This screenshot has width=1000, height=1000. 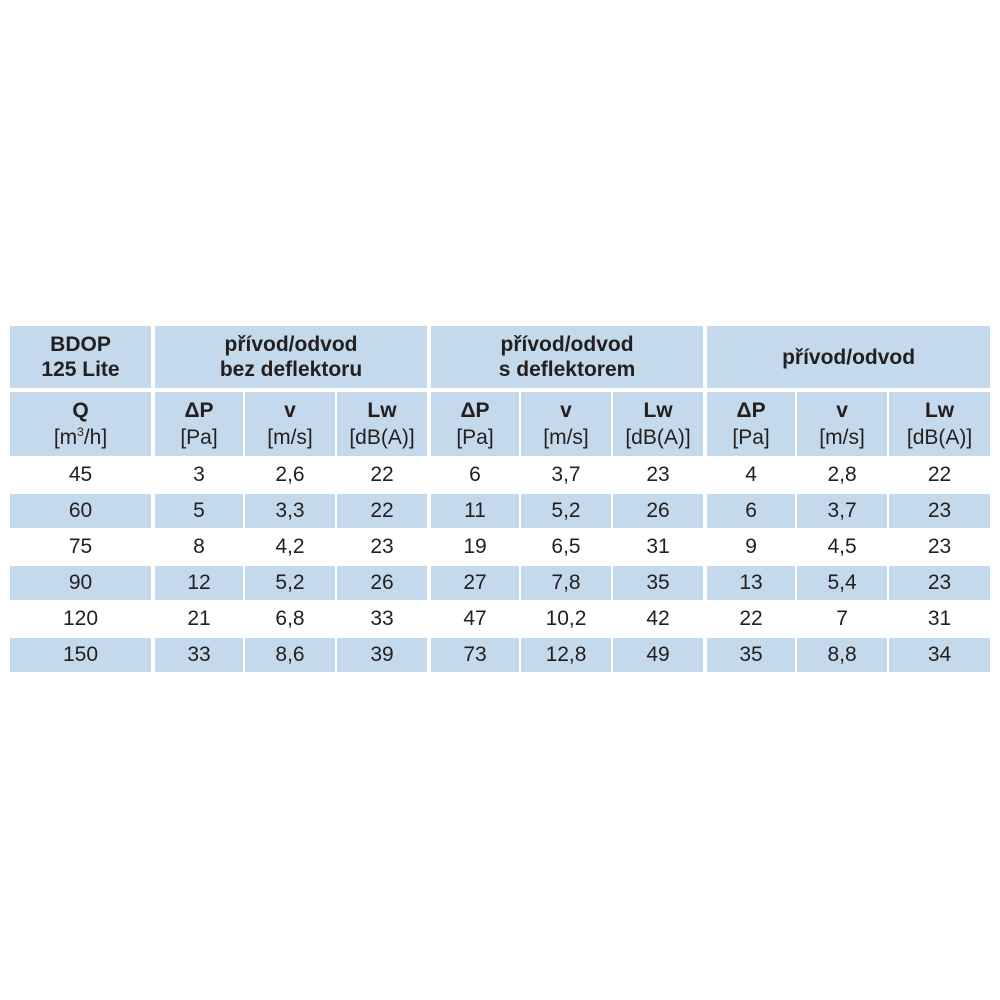 I want to click on table-row: 90 12 5,2 26 27 7,8 35 13 5,4 23, so click(x=500, y=582).